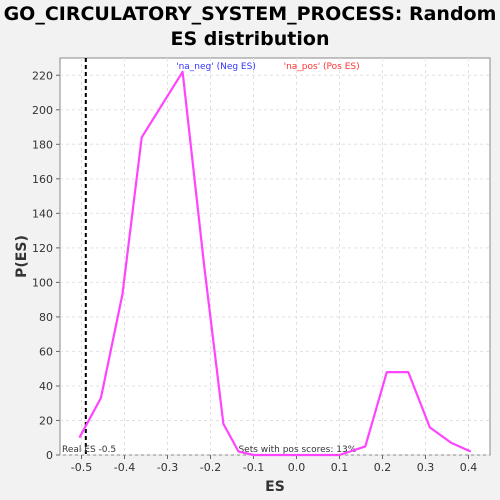 The width and height of the screenshot is (500, 500). What do you see at coordinates (124, 467) in the screenshot?
I see `x-tick-label: -0.4` at bounding box center [124, 467].